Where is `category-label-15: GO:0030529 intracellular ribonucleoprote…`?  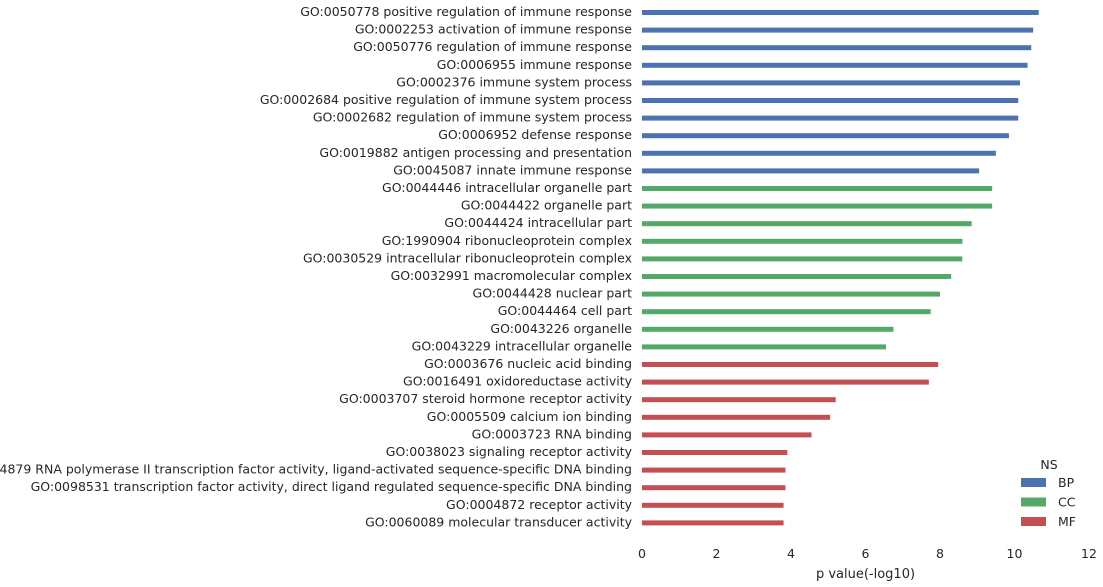 category-label-15: GO:0030529 intracellular ribonucleoprote… is located at coordinates (467, 257).